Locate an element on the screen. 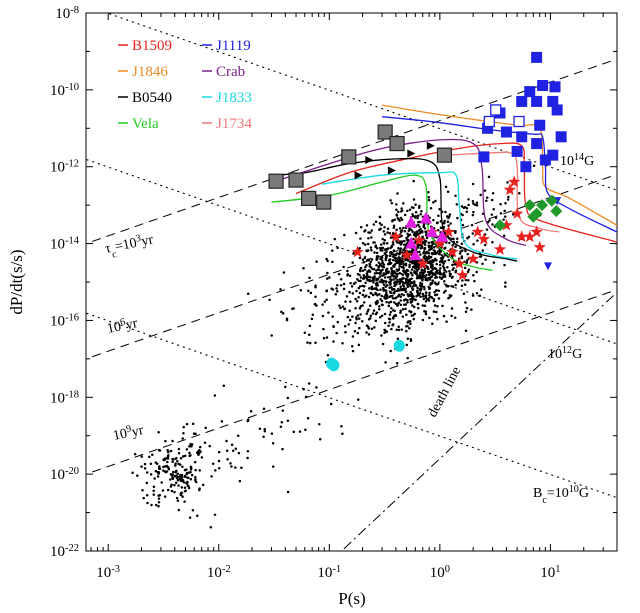  y-tick-label: 10-22 is located at coordinates (64, 552).